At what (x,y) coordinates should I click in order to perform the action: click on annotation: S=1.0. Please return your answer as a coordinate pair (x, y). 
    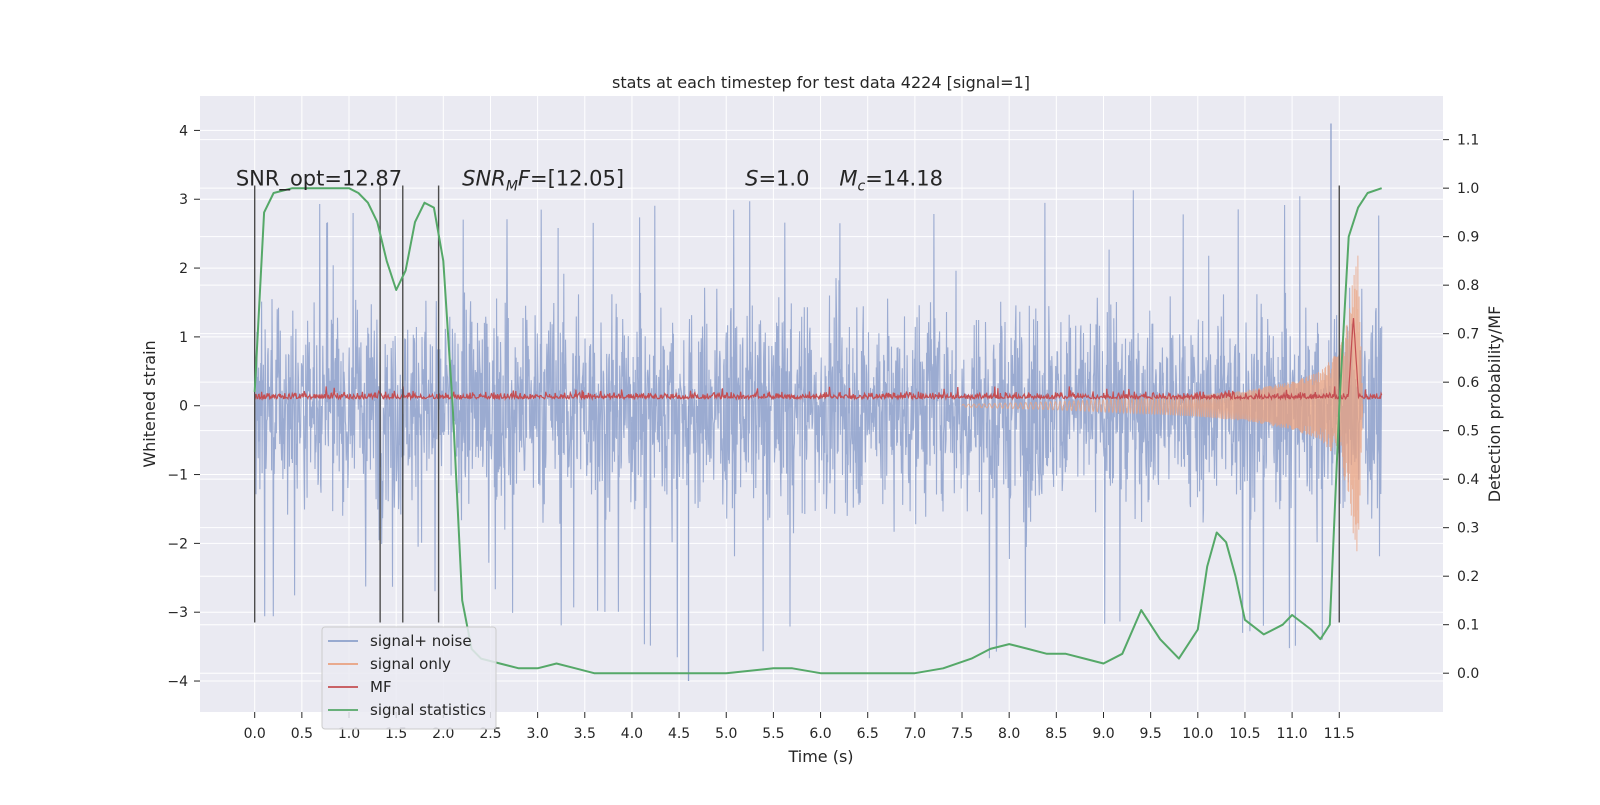
    Looking at the image, I should click on (777, 178).